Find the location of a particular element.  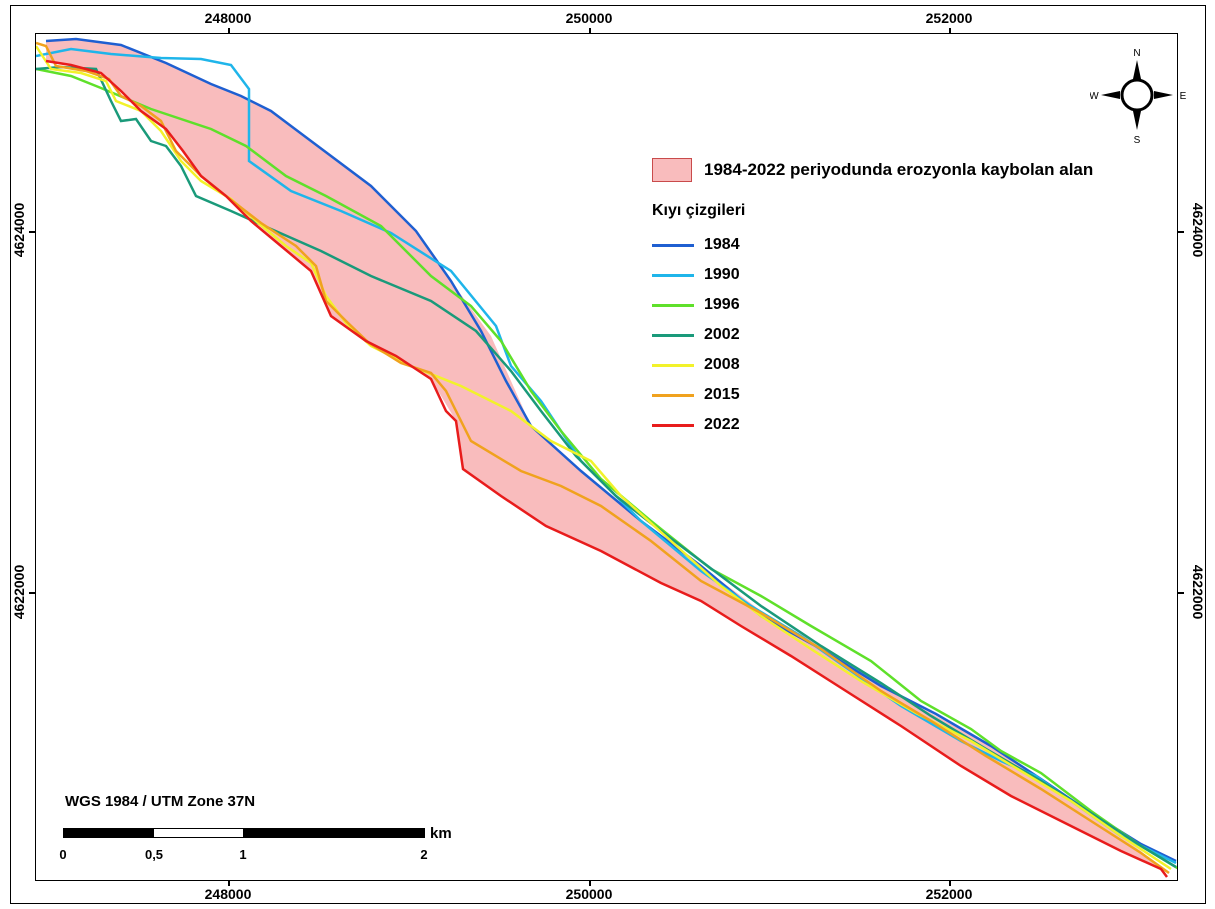

x-tick-bottom-248000: 248000 is located at coordinates (228, 894).